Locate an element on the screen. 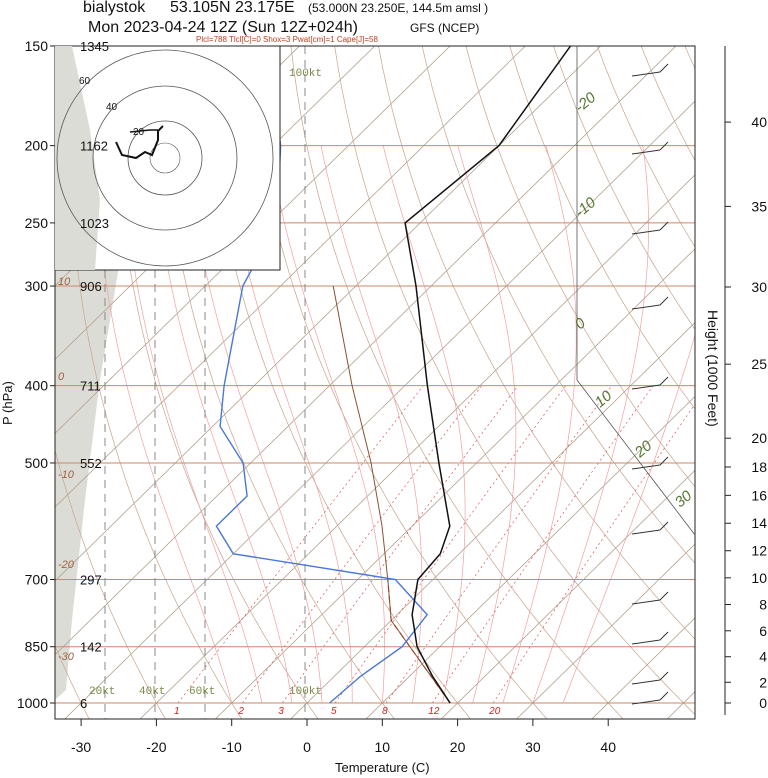 The width and height of the screenshot is (768, 778). mixing-ratio-line is located at coordinates (400, 544).